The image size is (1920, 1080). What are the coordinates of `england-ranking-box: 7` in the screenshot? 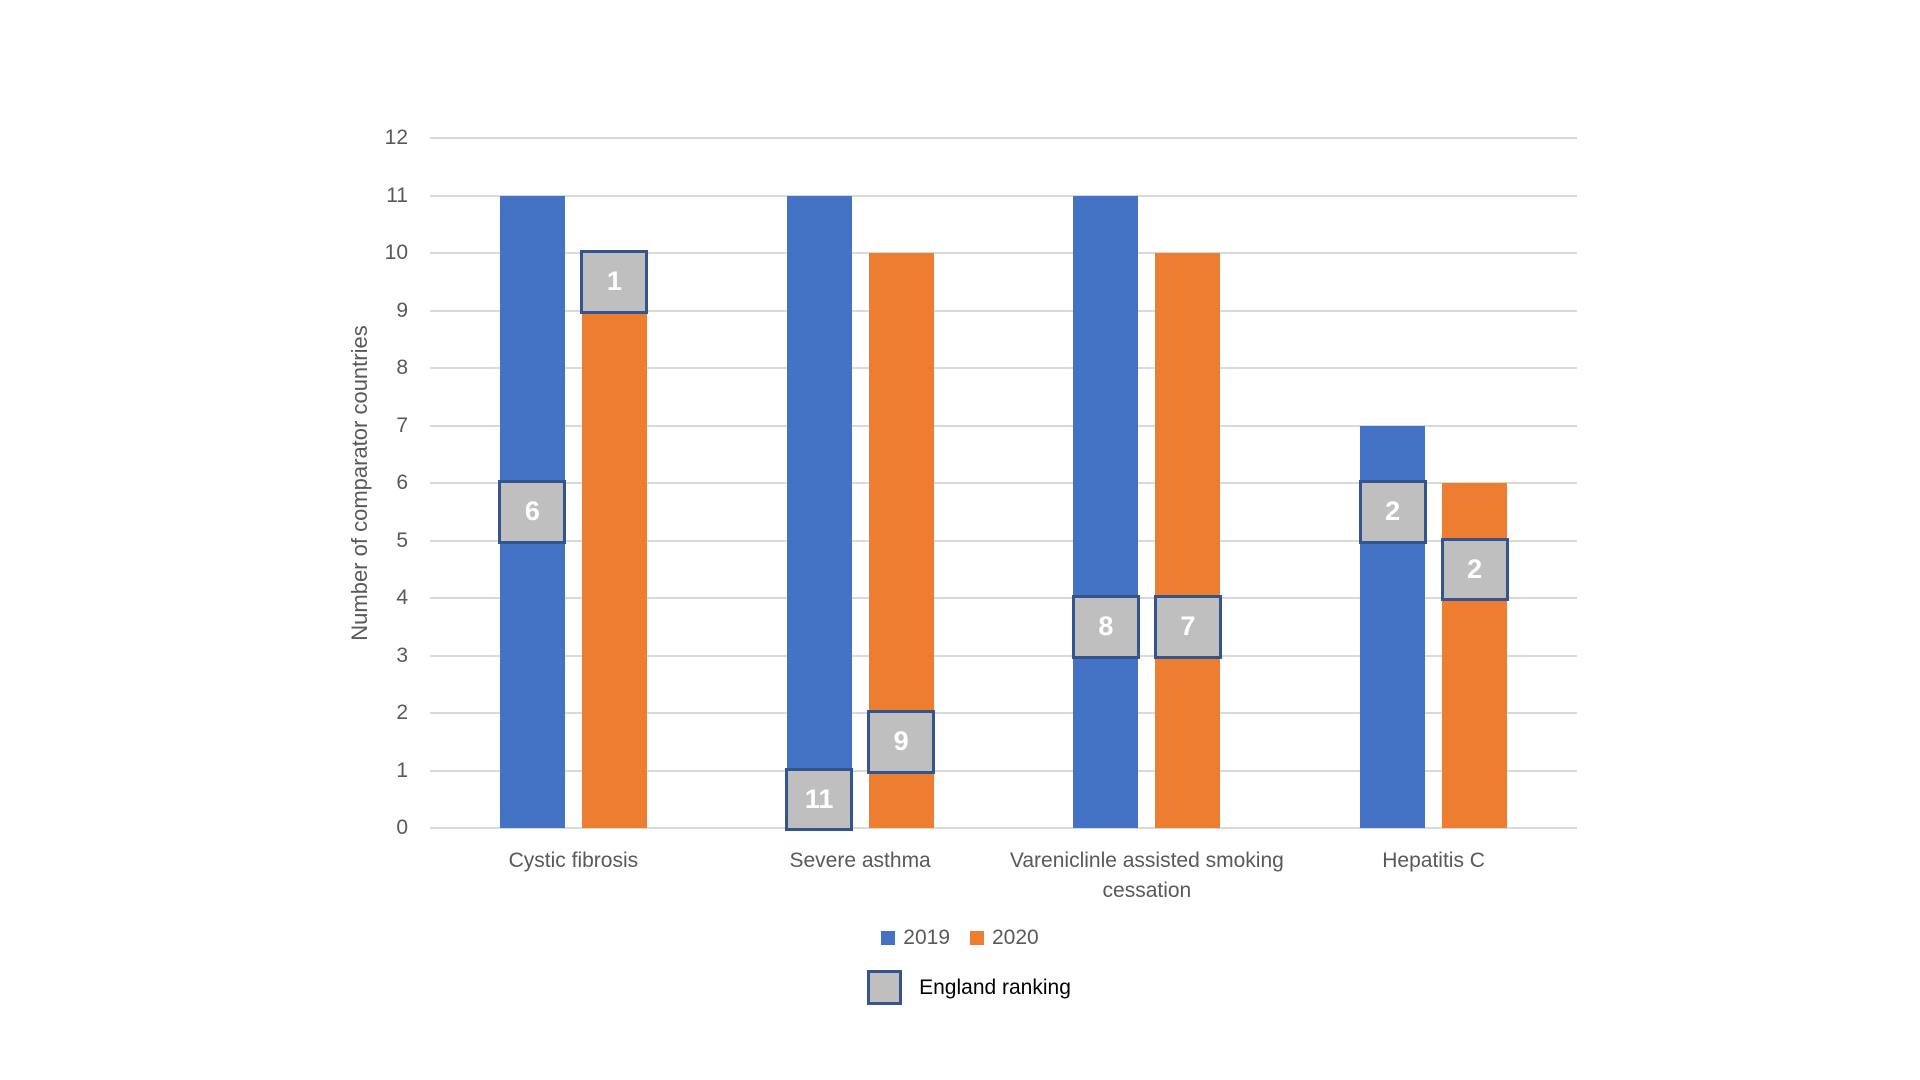 It's located at (1187, 627).